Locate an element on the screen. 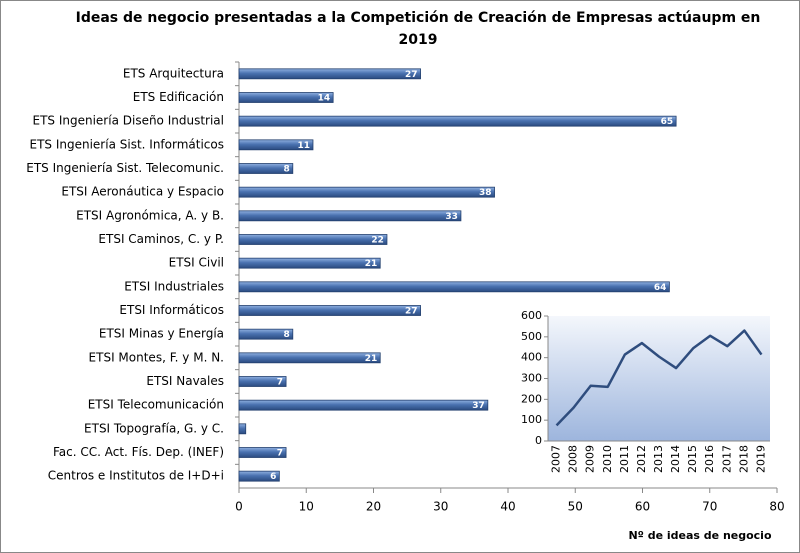 The image size is (800, 553). y-tick-label: ETSI Aeronáutica y Espacio is located at coordinates (142, 192).